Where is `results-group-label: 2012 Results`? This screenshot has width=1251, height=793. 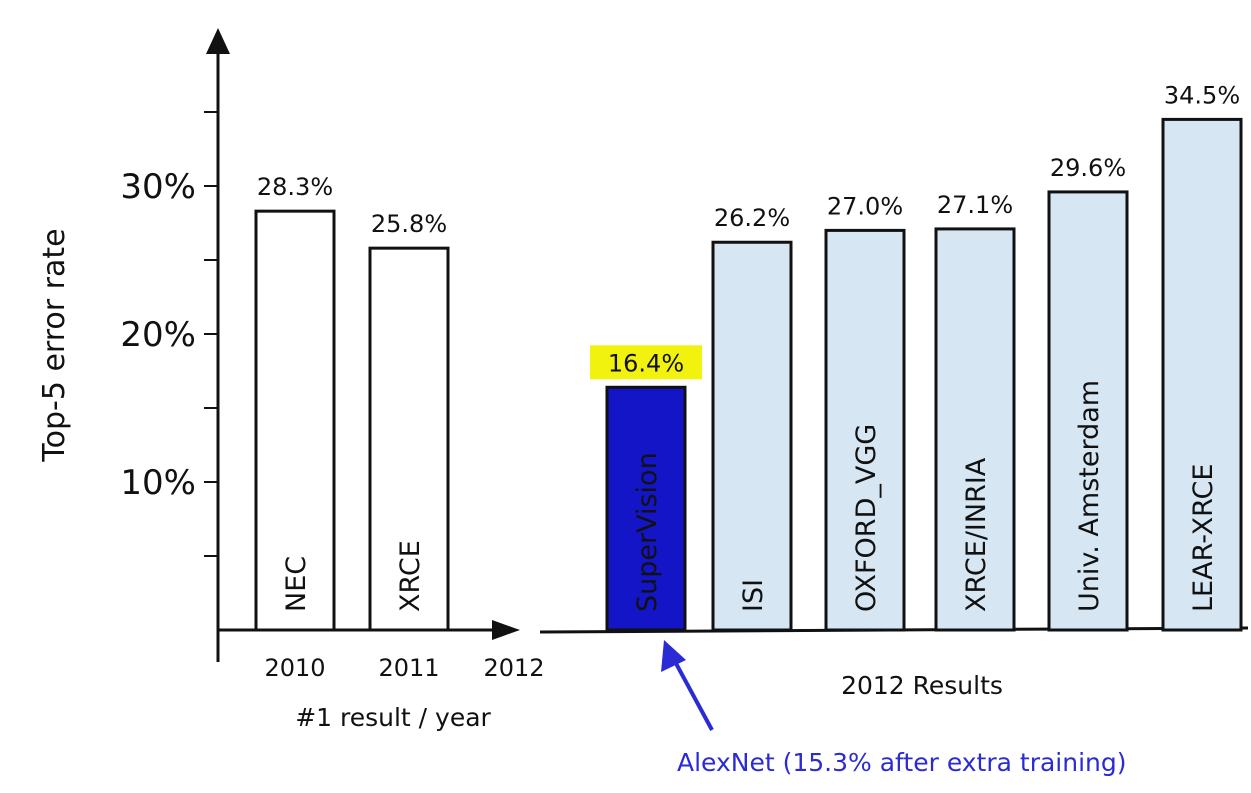
results-group-label: 2012 Results is located at coordinates (922, 685).